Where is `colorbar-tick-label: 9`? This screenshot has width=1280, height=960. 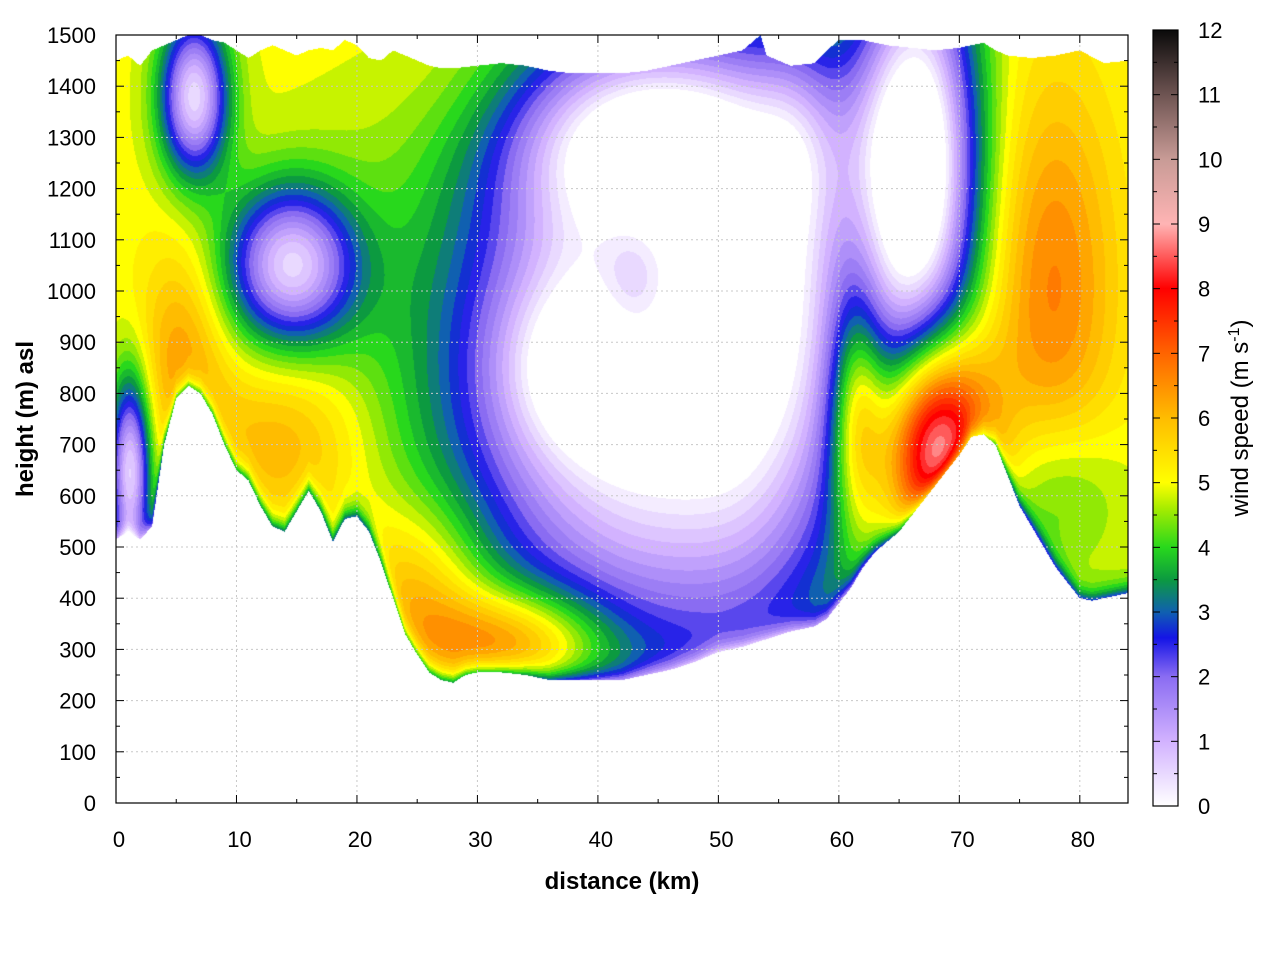
colorbar-tick-label: 9 is located at coordinates (1204, 224).